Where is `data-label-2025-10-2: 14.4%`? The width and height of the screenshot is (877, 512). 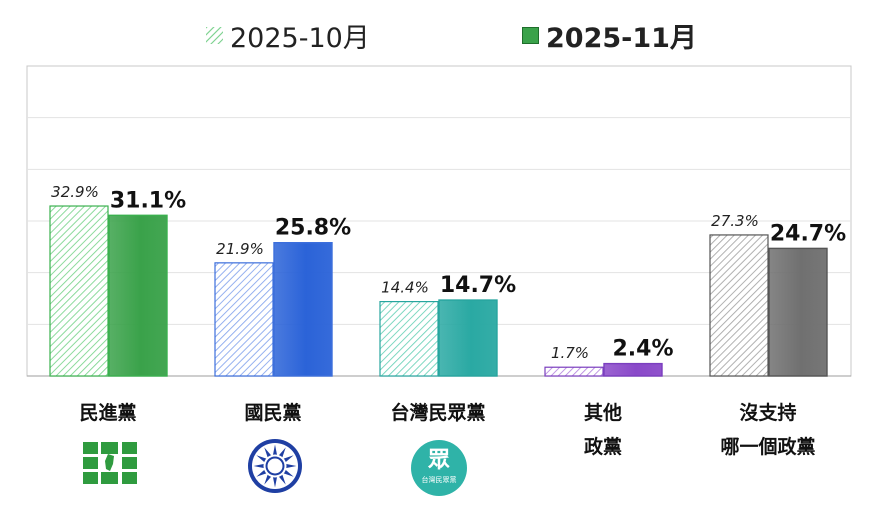
data-label-2025-10-2: 14.4% is located at coordinates (405, 288).